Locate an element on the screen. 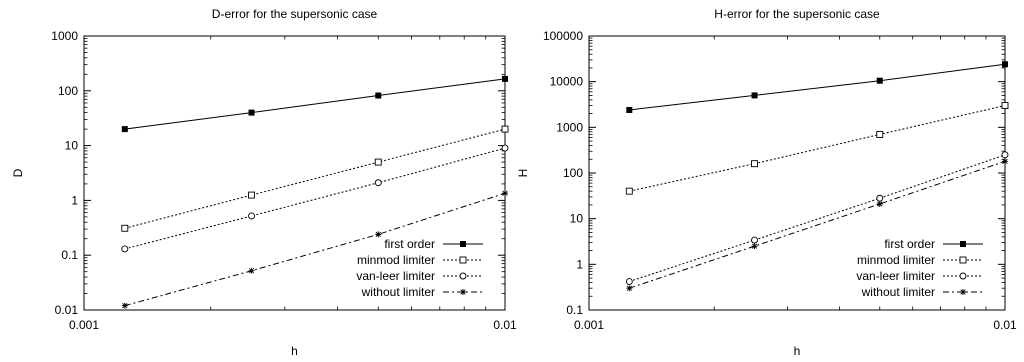 The image size is (1024, 362). y-axis-label: D is located at coordinates (18, 172).